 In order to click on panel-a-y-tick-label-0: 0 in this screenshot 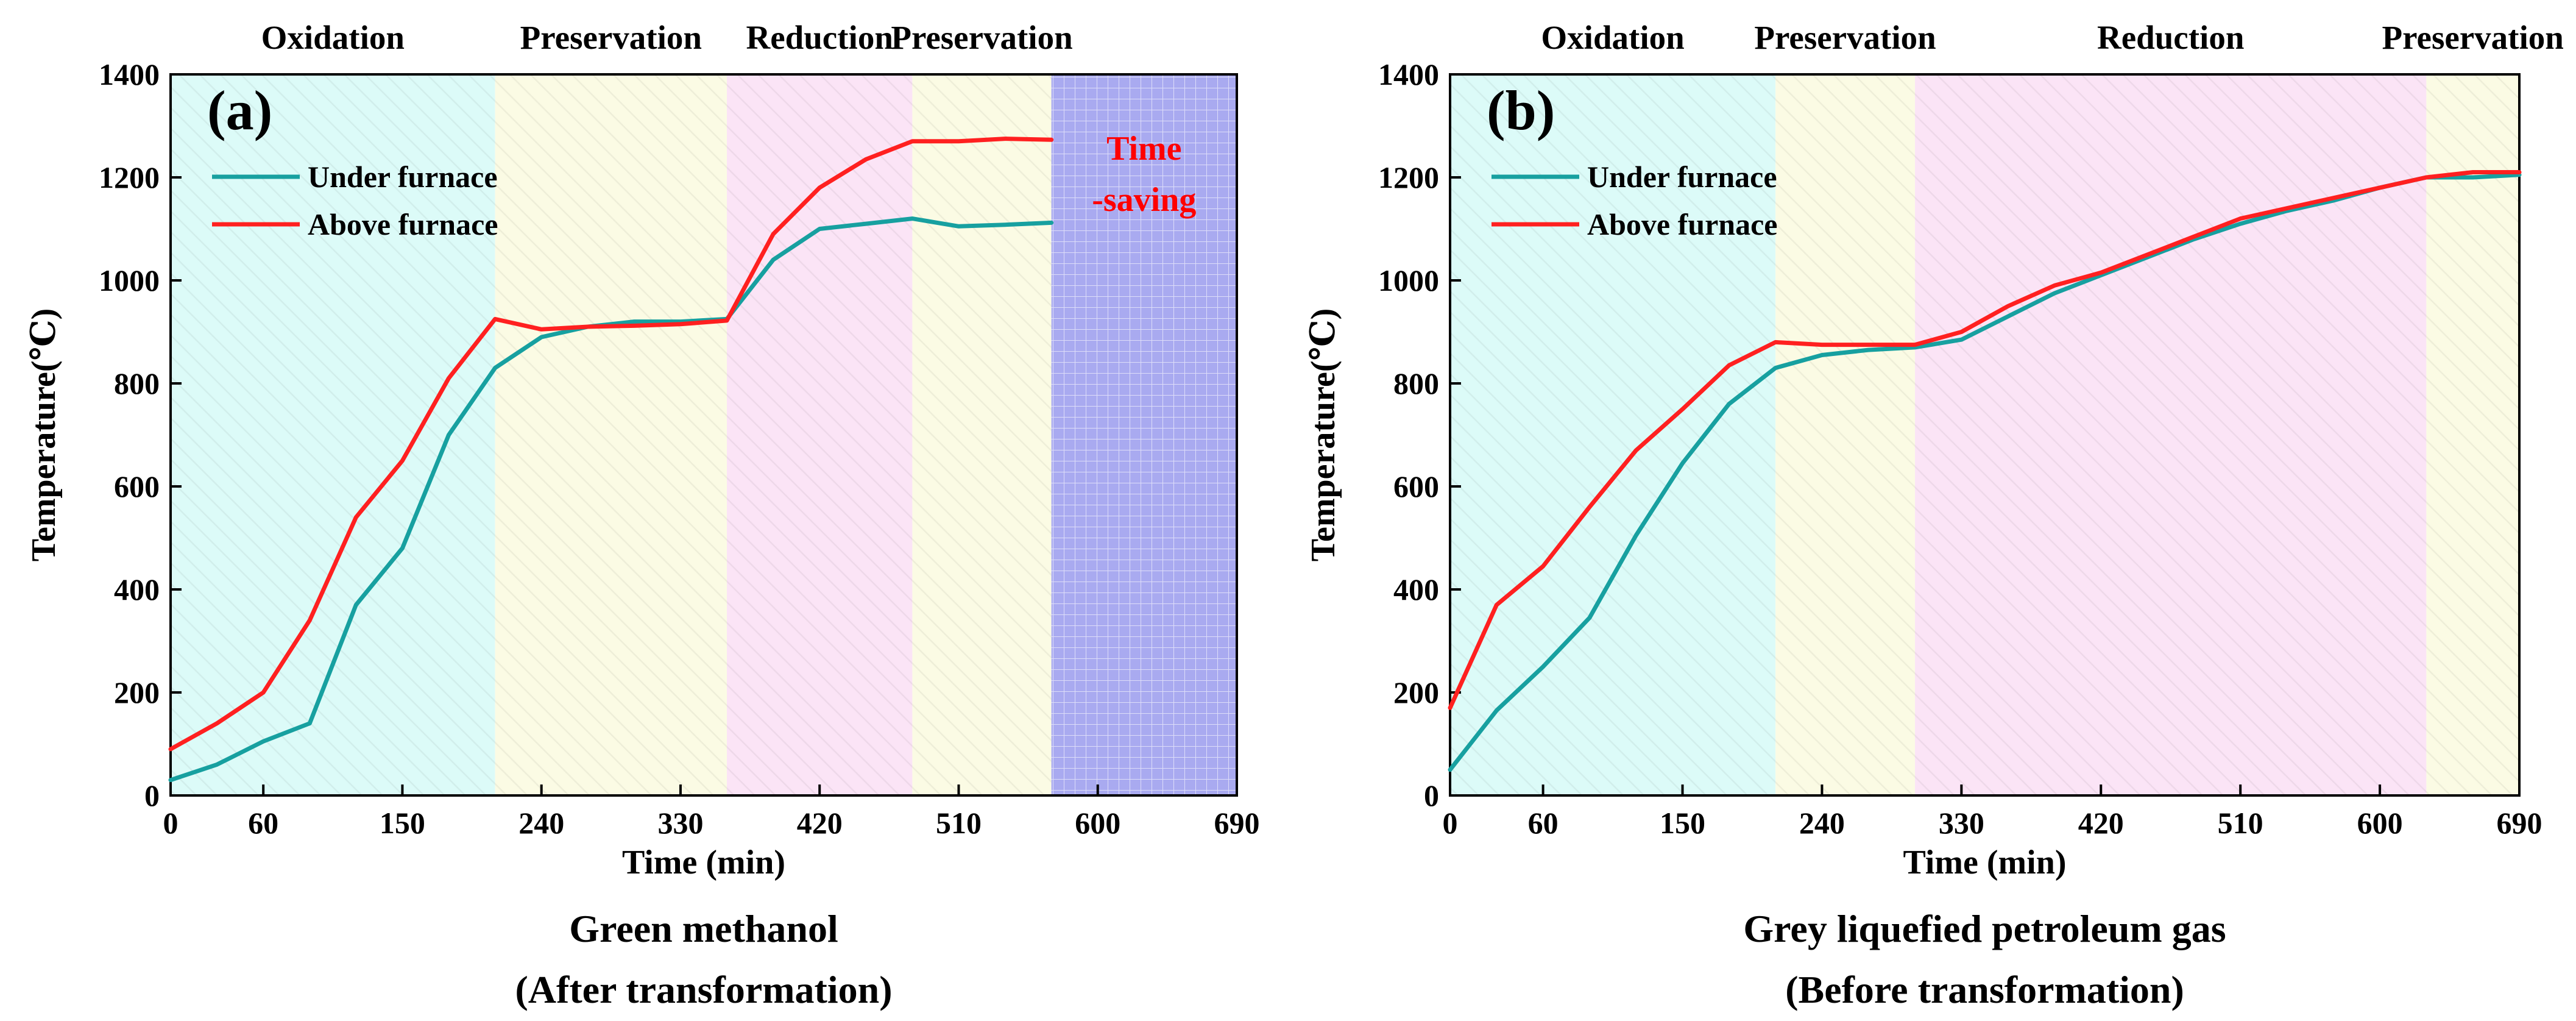, I will do `click(152, 796)`.